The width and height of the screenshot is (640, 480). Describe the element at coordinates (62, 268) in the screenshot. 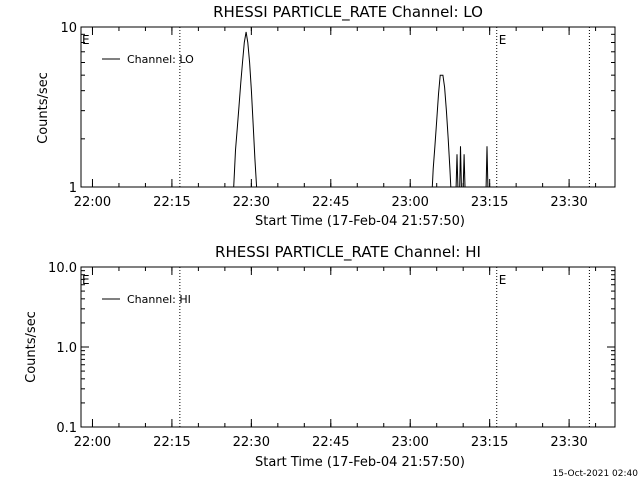

I see `y-tick-label: 10.0` at that location.